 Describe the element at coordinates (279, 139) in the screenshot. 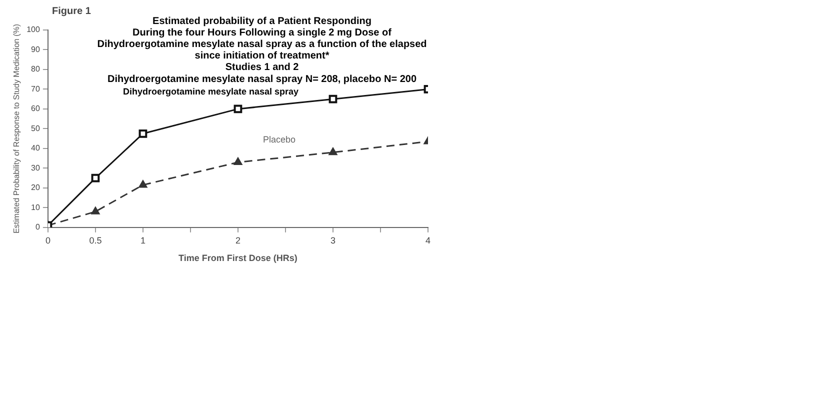

I see `series-label: Placebo` at that location.